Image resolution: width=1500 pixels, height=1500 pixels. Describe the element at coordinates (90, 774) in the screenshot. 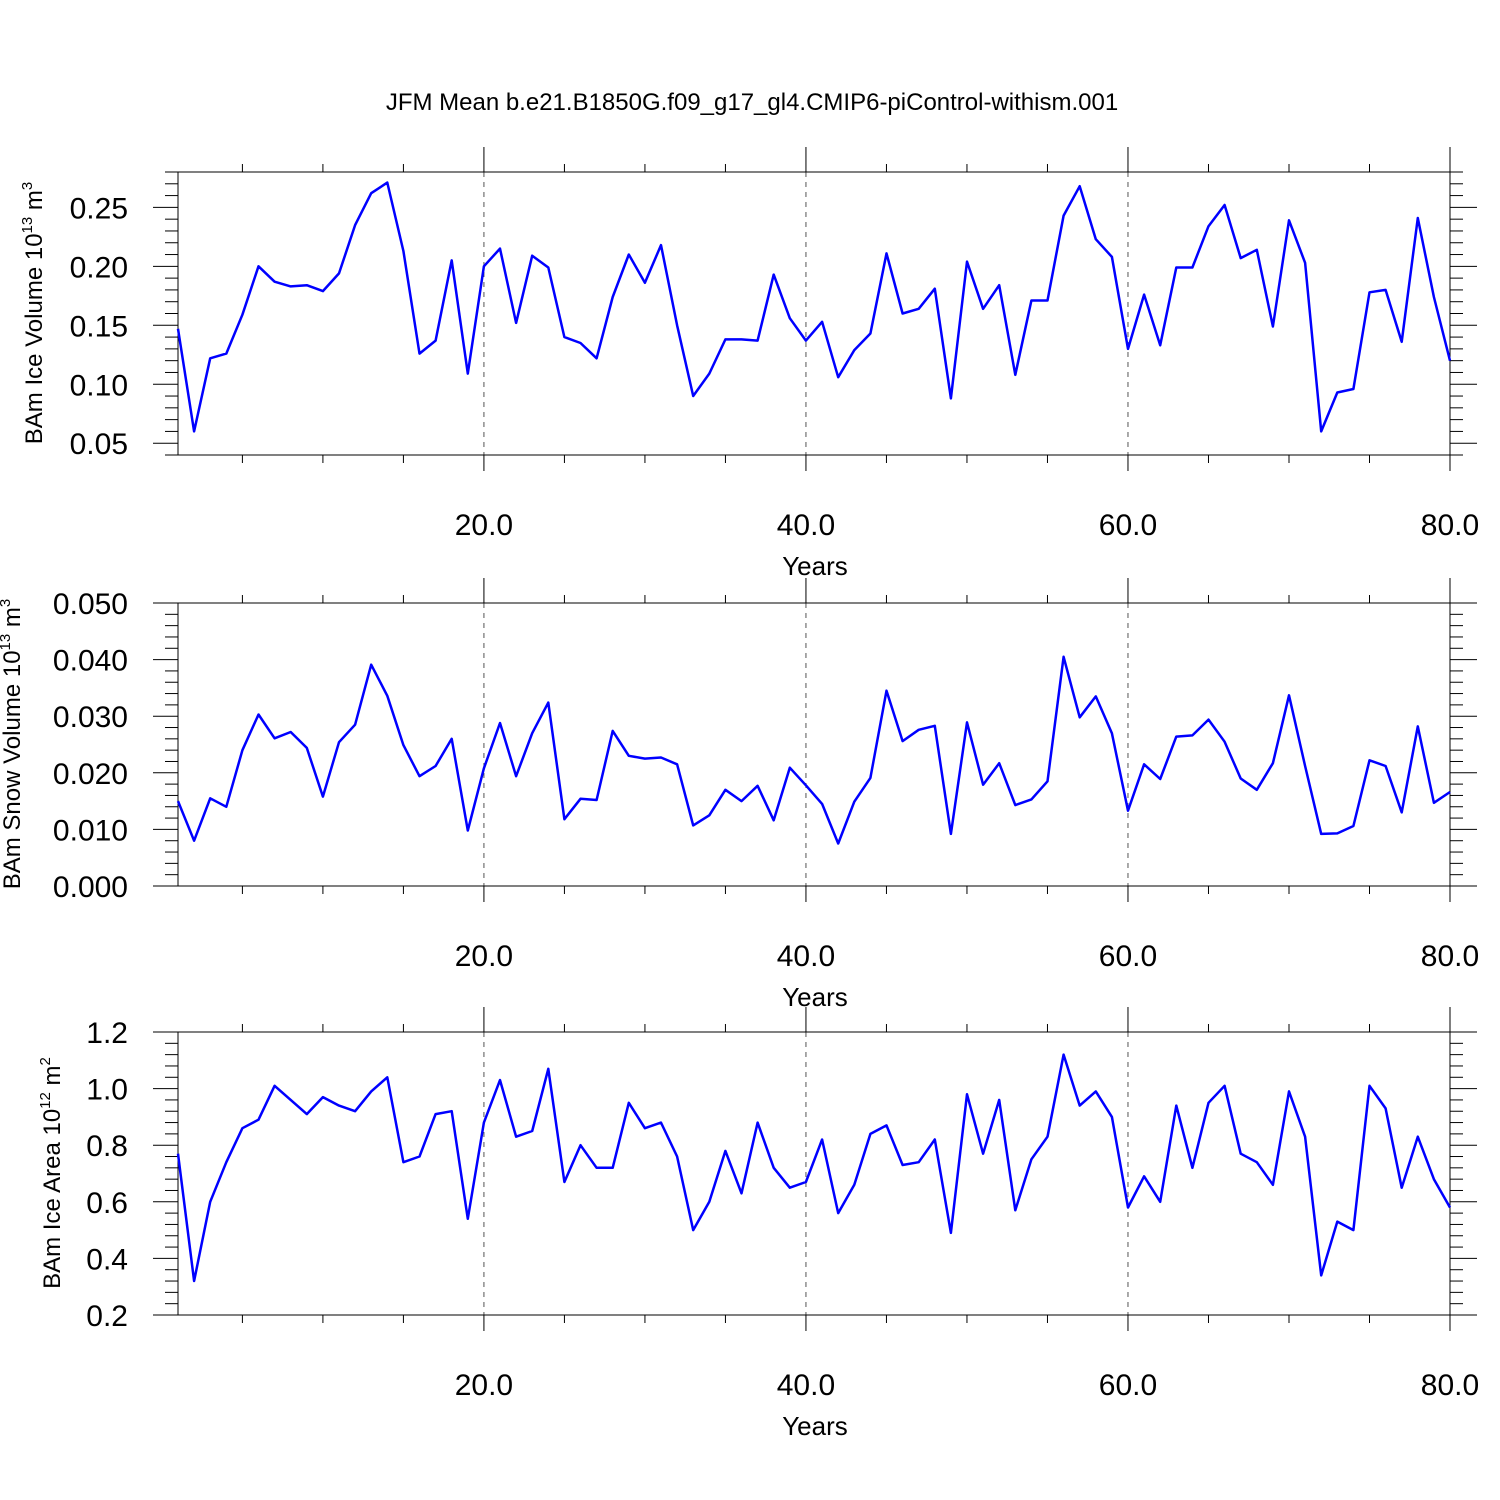

I see `y-tick-label: 0.020` at that location.